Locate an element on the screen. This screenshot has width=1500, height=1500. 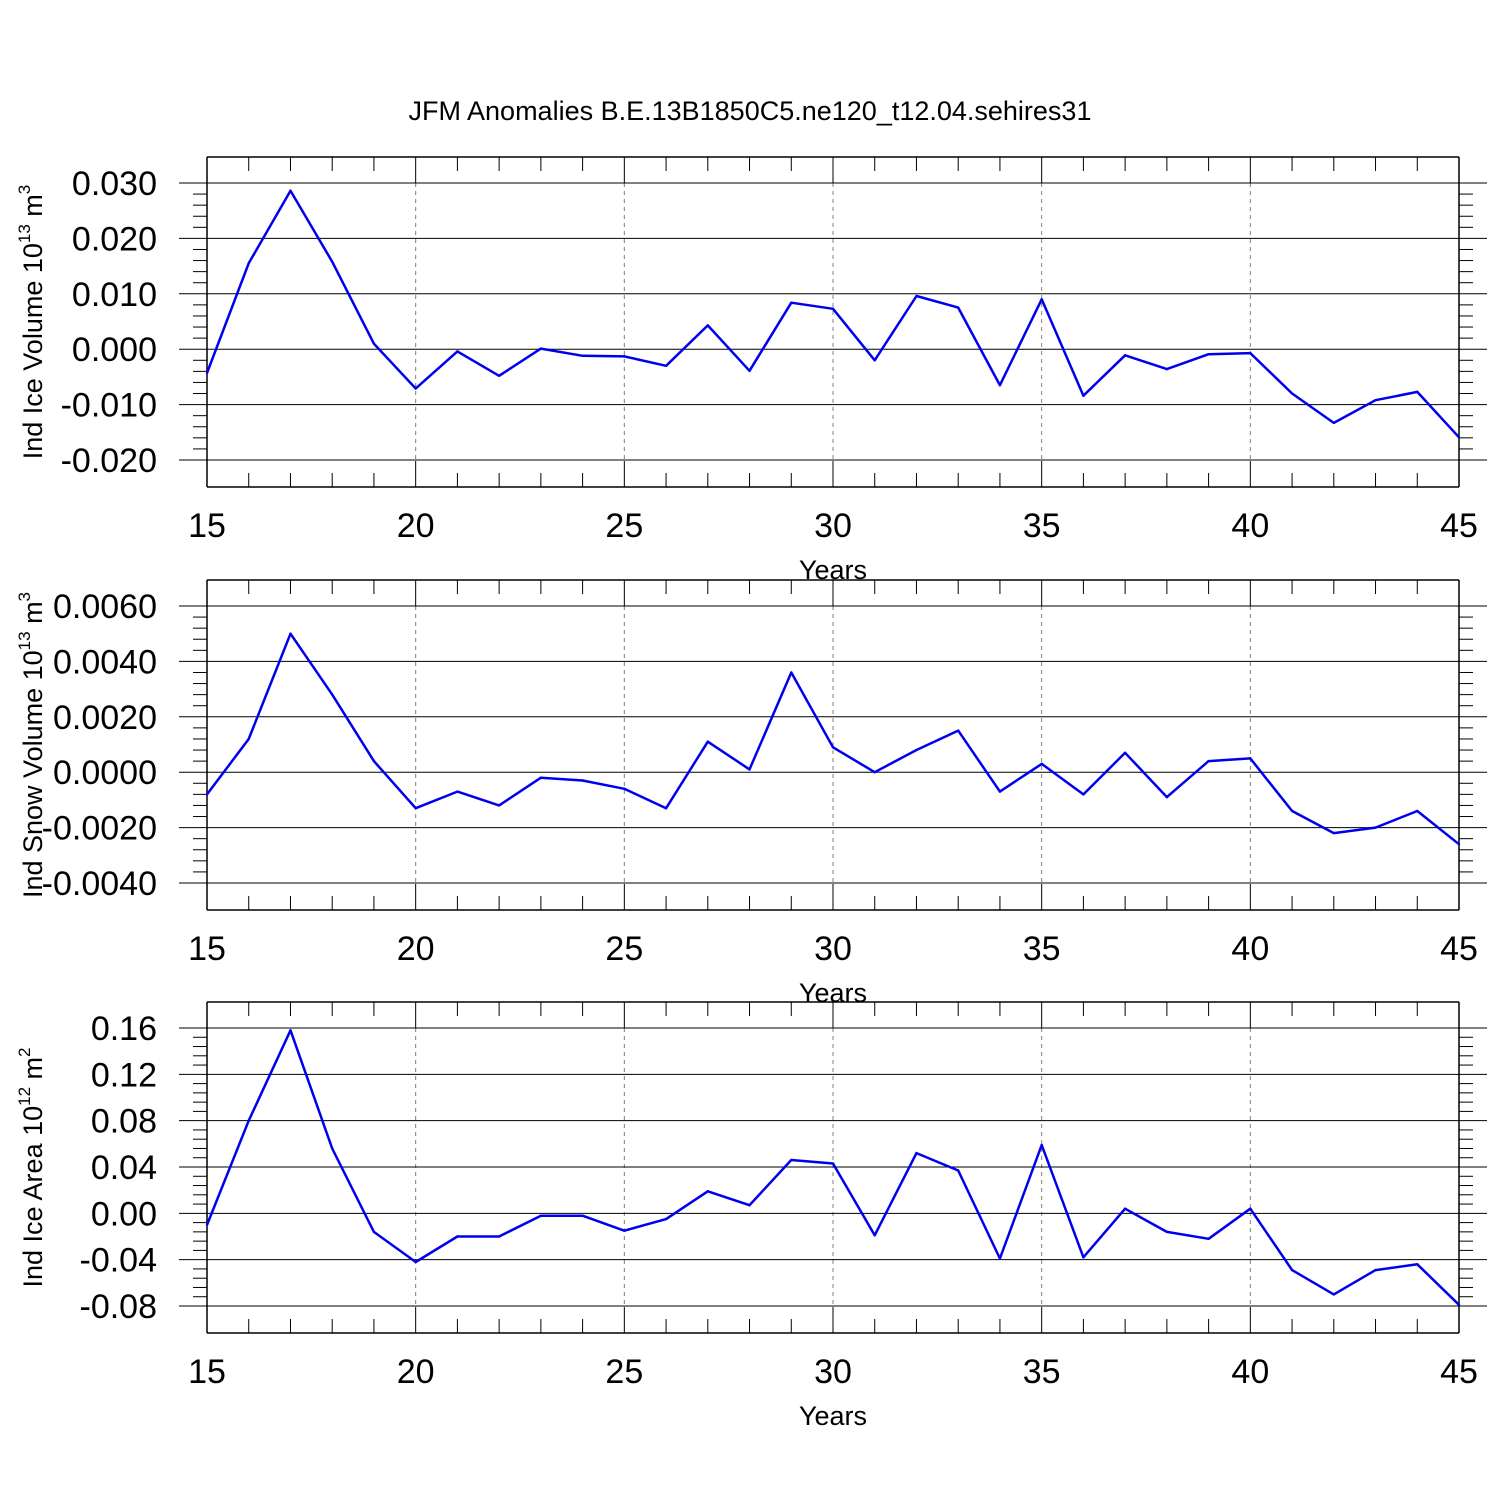
y-tick-label: 0.0040 is located at coordinates (105, 662).